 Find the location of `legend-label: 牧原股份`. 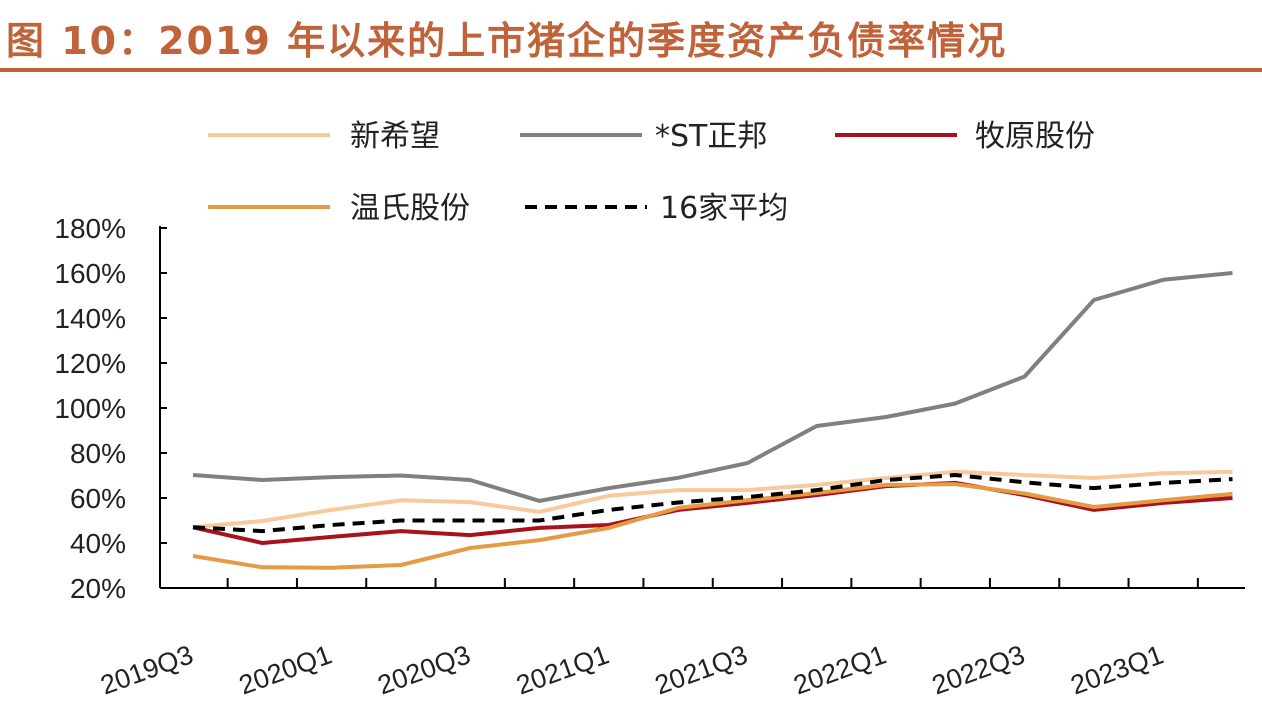

legend-label: 牧原股份 is located at coordinates (1035, 136).